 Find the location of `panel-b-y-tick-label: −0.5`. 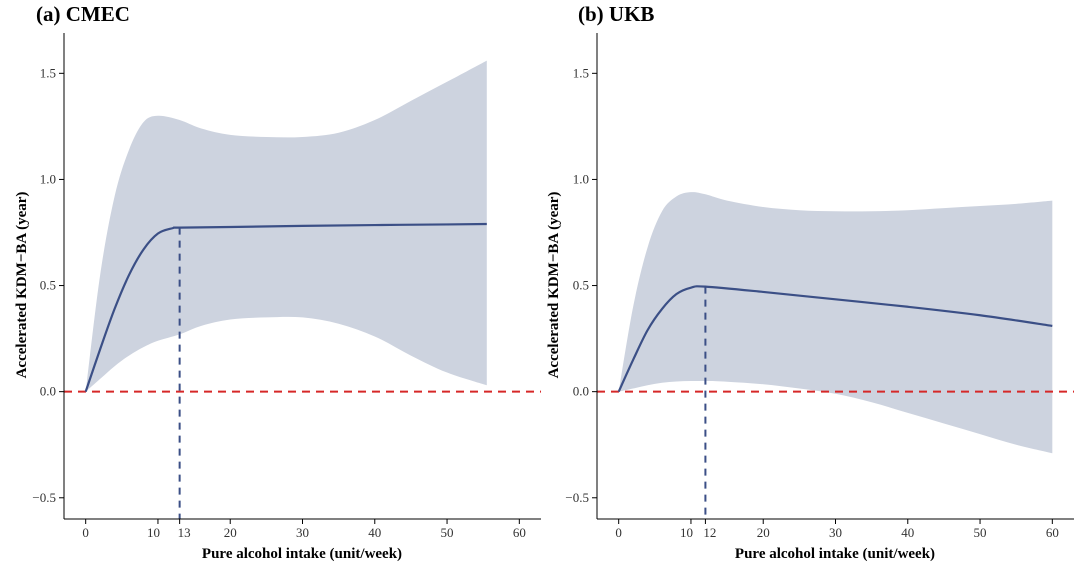

panel-b-y-tick-label: −0.5 is located at coordinates (577, 497).